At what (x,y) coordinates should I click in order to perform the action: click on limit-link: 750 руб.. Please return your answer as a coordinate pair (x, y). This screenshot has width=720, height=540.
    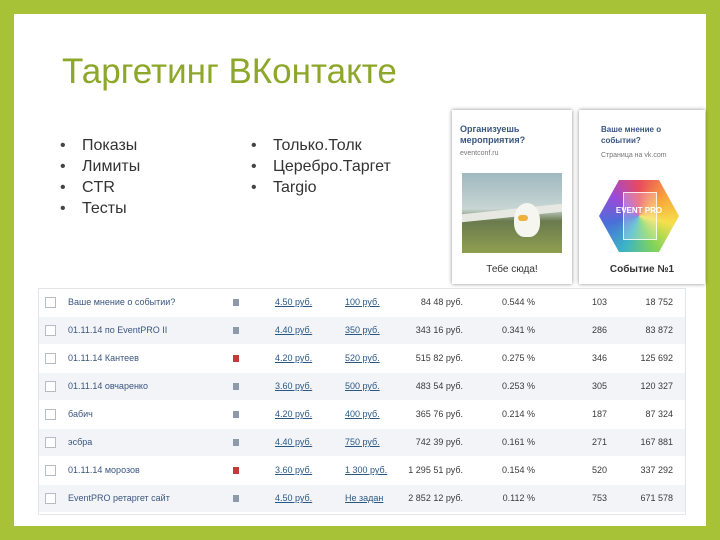
    Looking at the image, I should click on (362, 442).